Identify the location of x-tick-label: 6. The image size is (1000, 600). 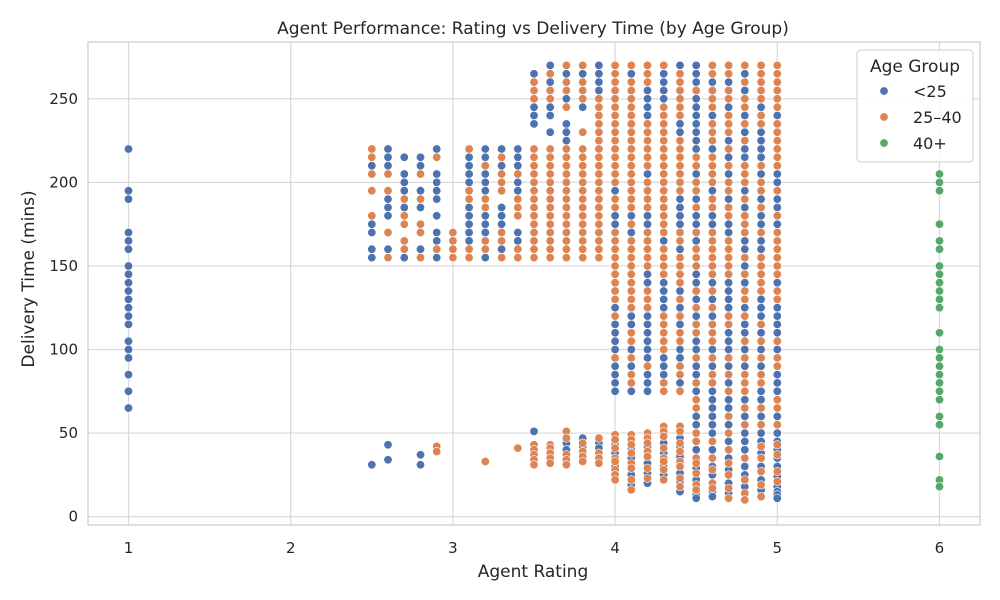
(940, 548).